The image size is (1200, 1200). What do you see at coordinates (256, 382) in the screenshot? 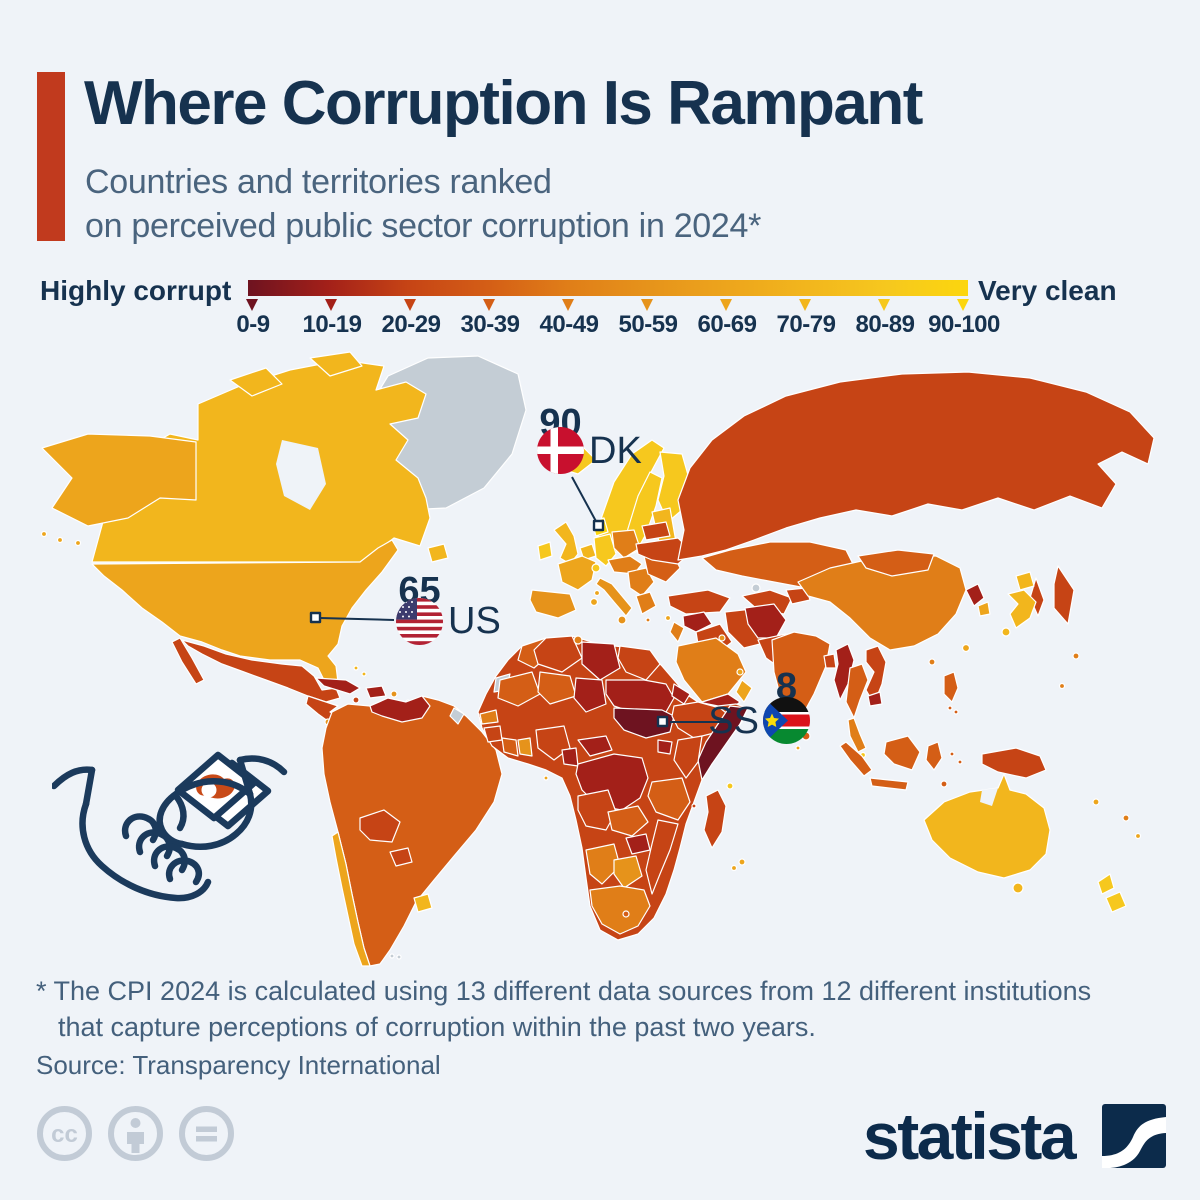
I see `region-arctic-islands` at bounding box center [256, 382].